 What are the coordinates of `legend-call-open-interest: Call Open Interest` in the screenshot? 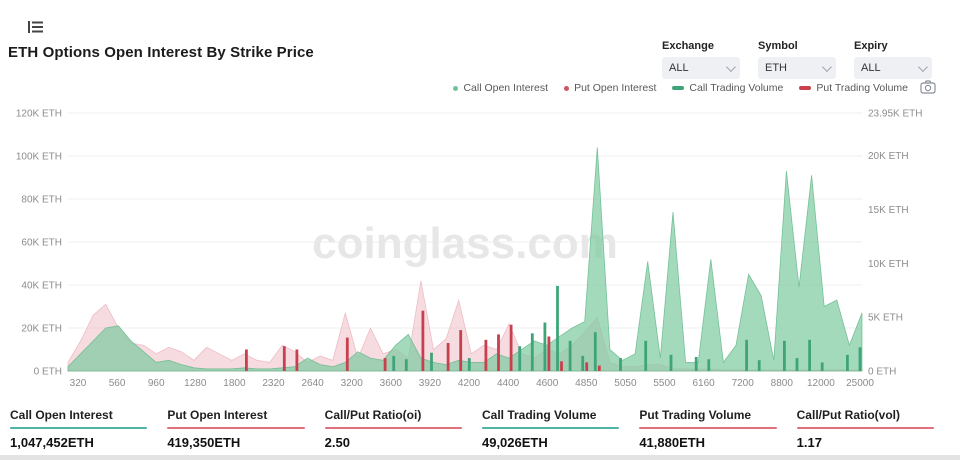 It's located at (500, 88).